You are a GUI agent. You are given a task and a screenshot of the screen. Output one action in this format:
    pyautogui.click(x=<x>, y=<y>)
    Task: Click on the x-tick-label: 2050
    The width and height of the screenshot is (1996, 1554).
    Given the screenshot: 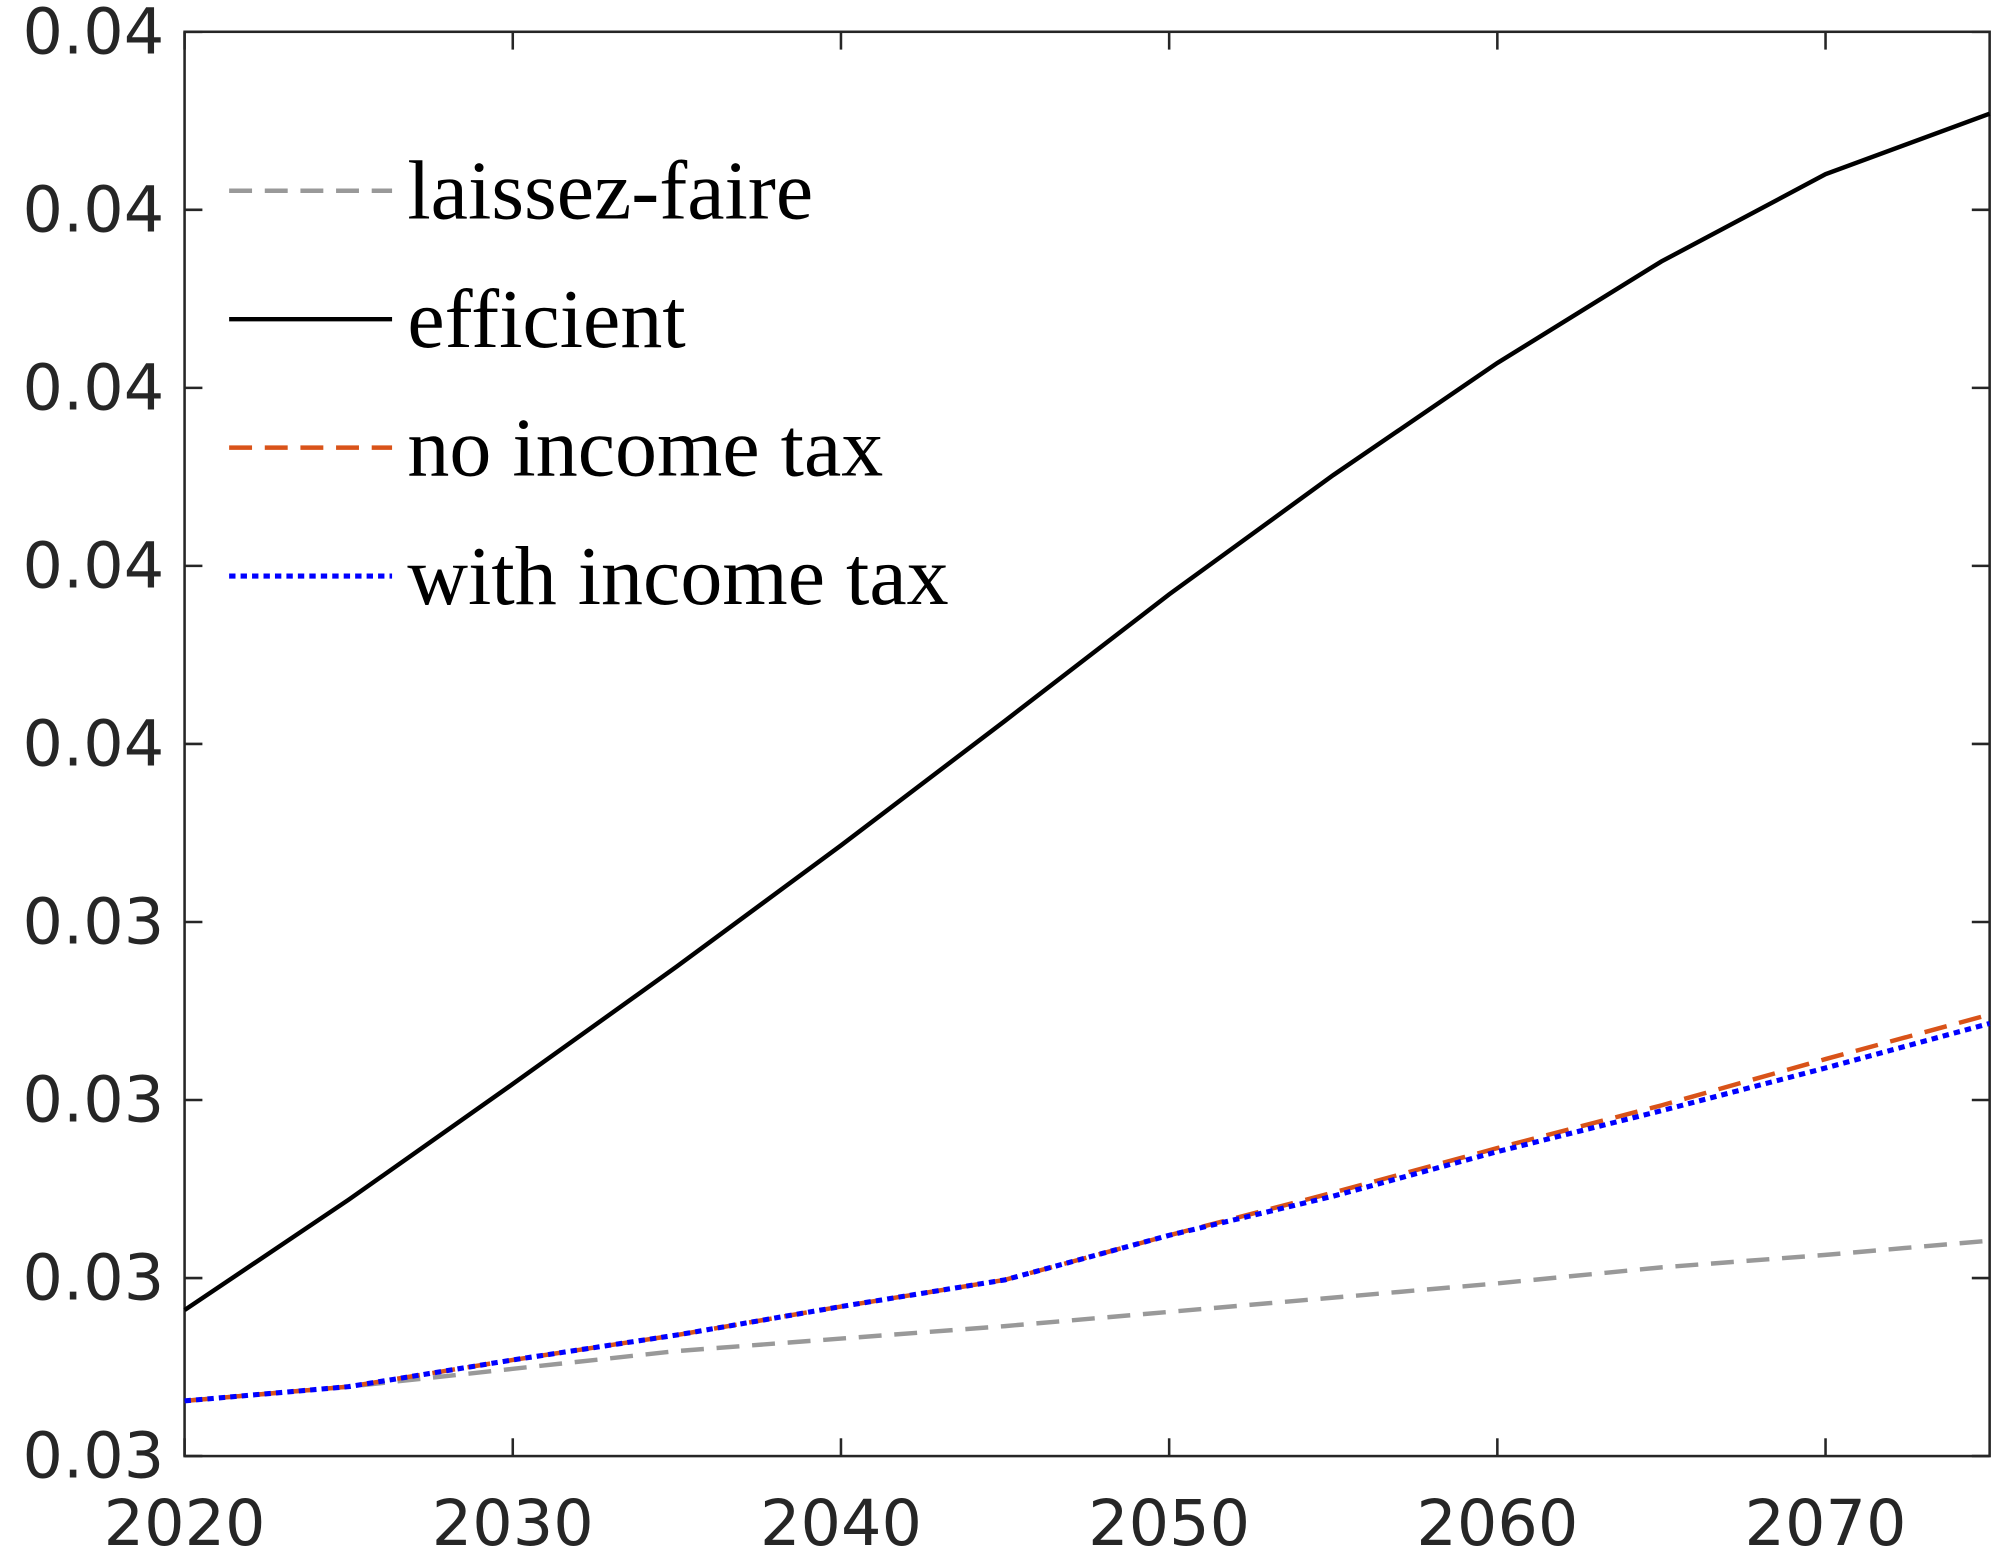 What is the action you would take?
    pyautogui.click(x=1169, y=1520)
    